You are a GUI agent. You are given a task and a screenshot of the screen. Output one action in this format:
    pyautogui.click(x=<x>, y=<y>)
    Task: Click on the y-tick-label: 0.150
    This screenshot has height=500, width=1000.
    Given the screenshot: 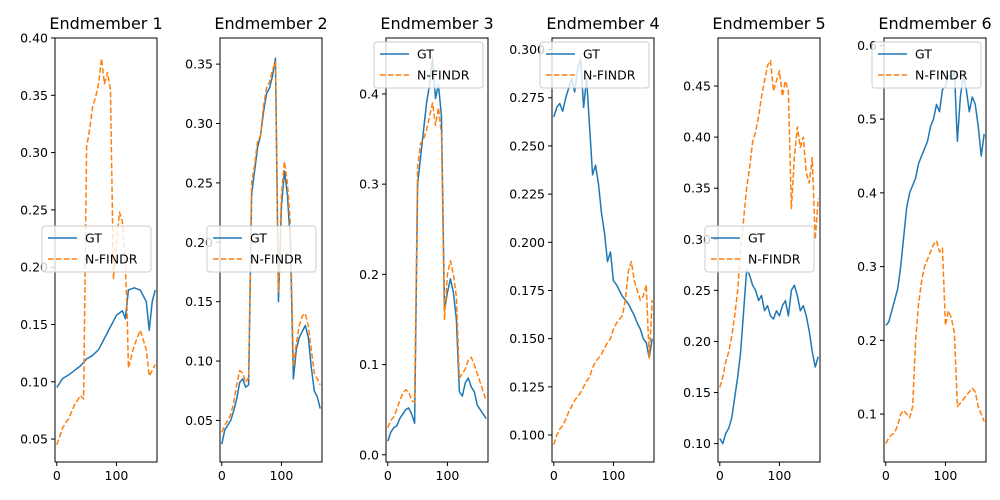 What is the action you would take?
    pyautogui.click(x=527, y=338)
    